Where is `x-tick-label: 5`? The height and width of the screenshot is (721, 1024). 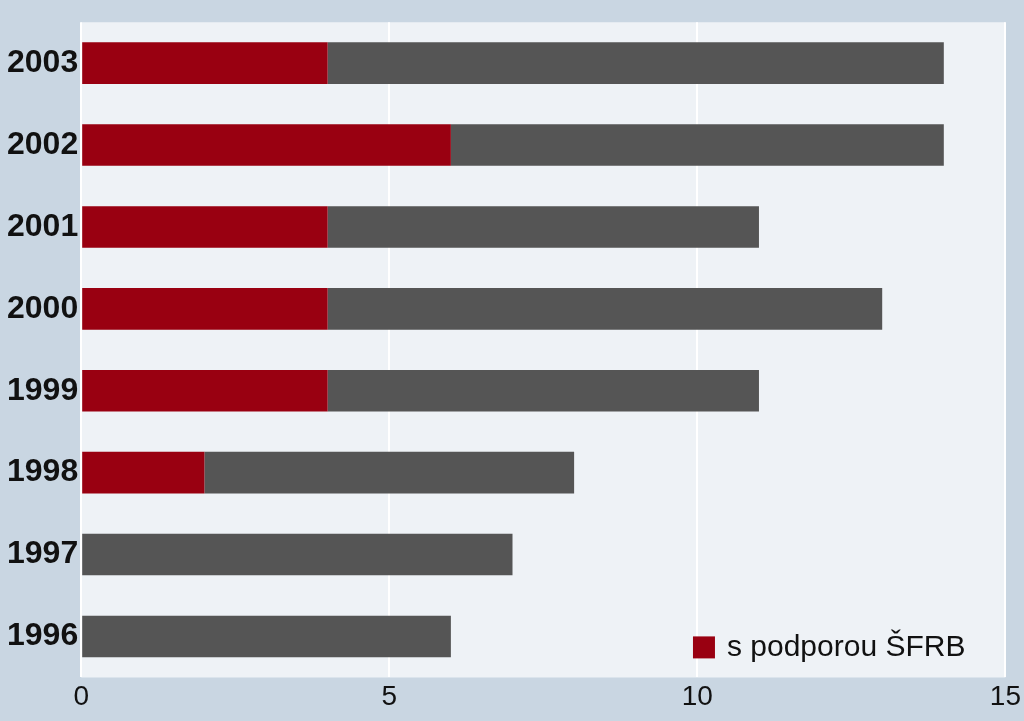
x-tick-label: 5 is located at coordinates (389, 695).